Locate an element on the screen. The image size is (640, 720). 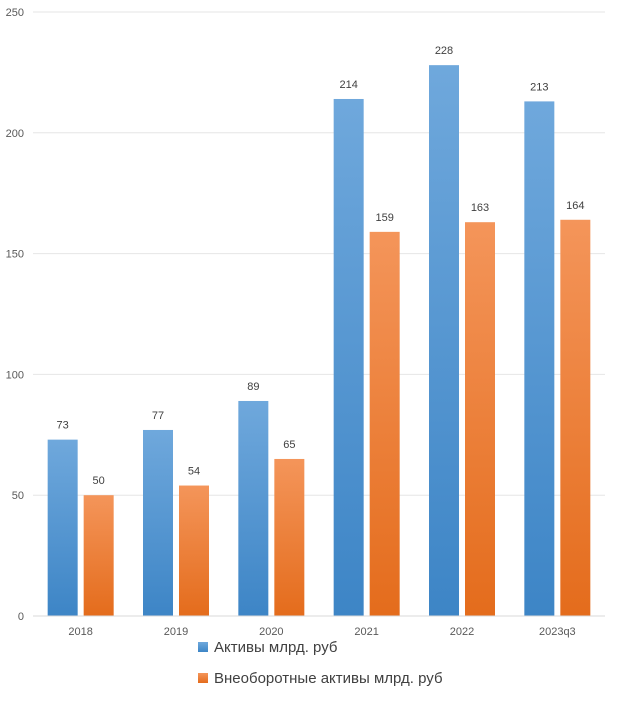
data-label: 65 is located at coordinates (289, 445).